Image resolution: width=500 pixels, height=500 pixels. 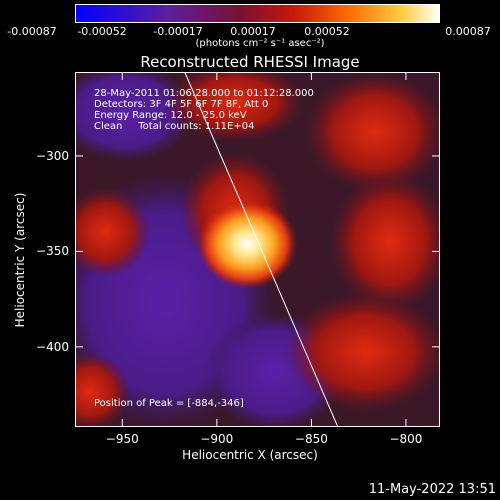 What do you see at coordinates (20, 260) in the screenshot?
I see `y-axis-label: Heliocentric Y (arcsec)` at bounding box center [20, 260].